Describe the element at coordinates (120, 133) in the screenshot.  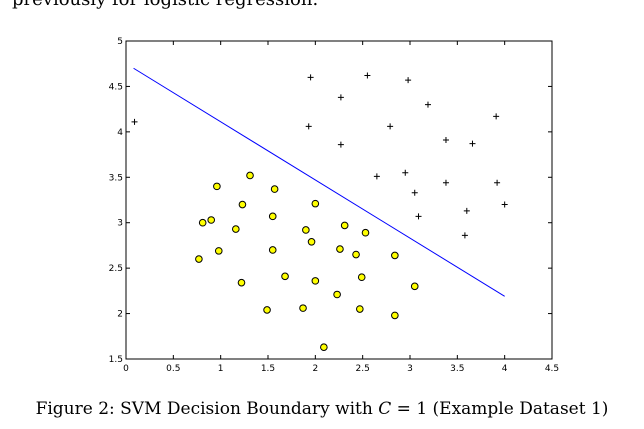
I see `y-tick-label: 4` at that location.